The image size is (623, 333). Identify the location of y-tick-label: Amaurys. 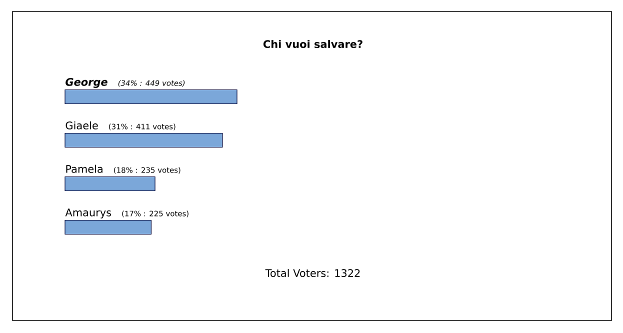
(88, 213).